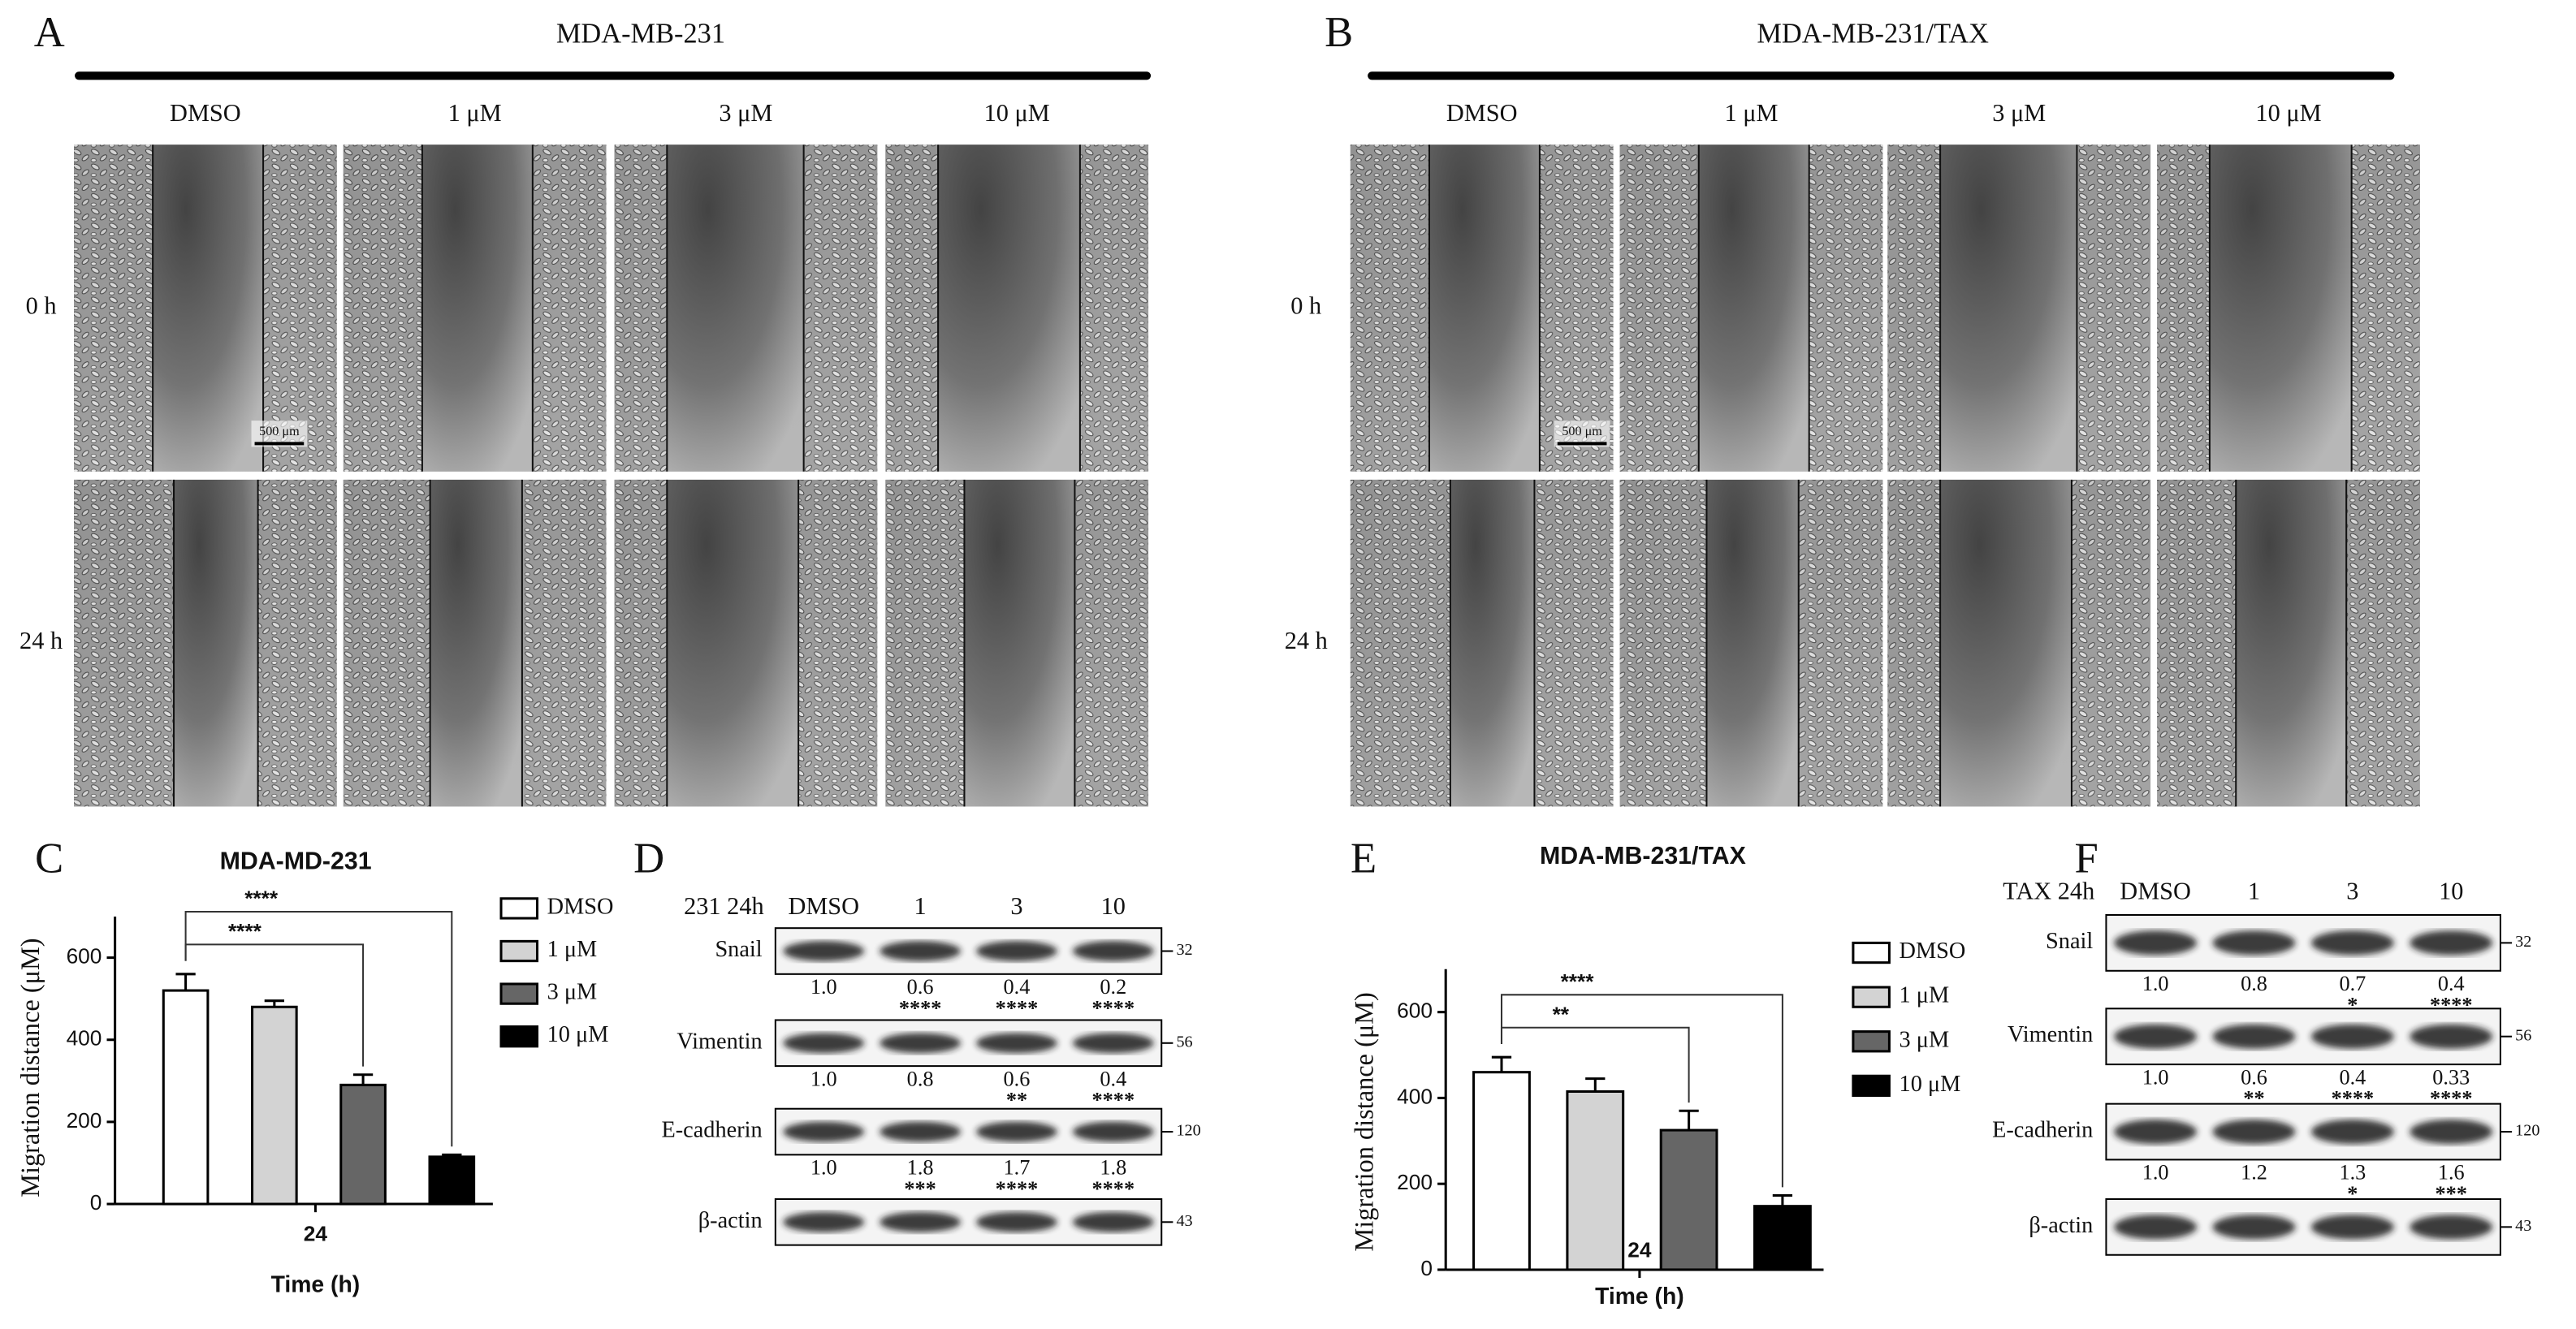  I want to click on protein-label: E-cadherin, so click(712, 1131).